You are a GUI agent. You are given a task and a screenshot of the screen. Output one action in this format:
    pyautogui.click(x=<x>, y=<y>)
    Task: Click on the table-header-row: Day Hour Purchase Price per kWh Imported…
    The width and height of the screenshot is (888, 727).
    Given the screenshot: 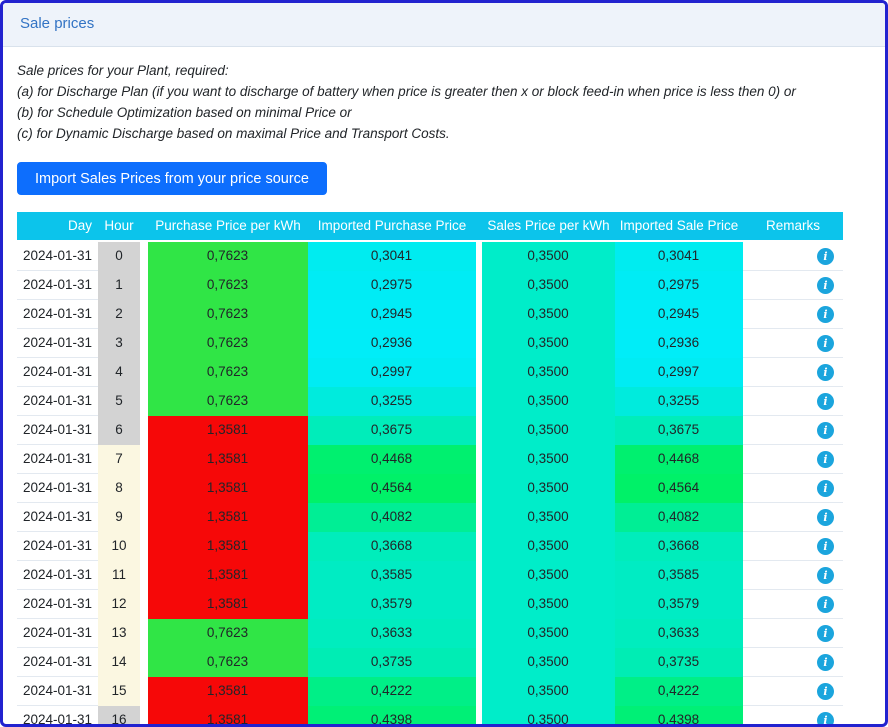 What is the action you would take?
    pyautogui.click(x=430, y=226)
    